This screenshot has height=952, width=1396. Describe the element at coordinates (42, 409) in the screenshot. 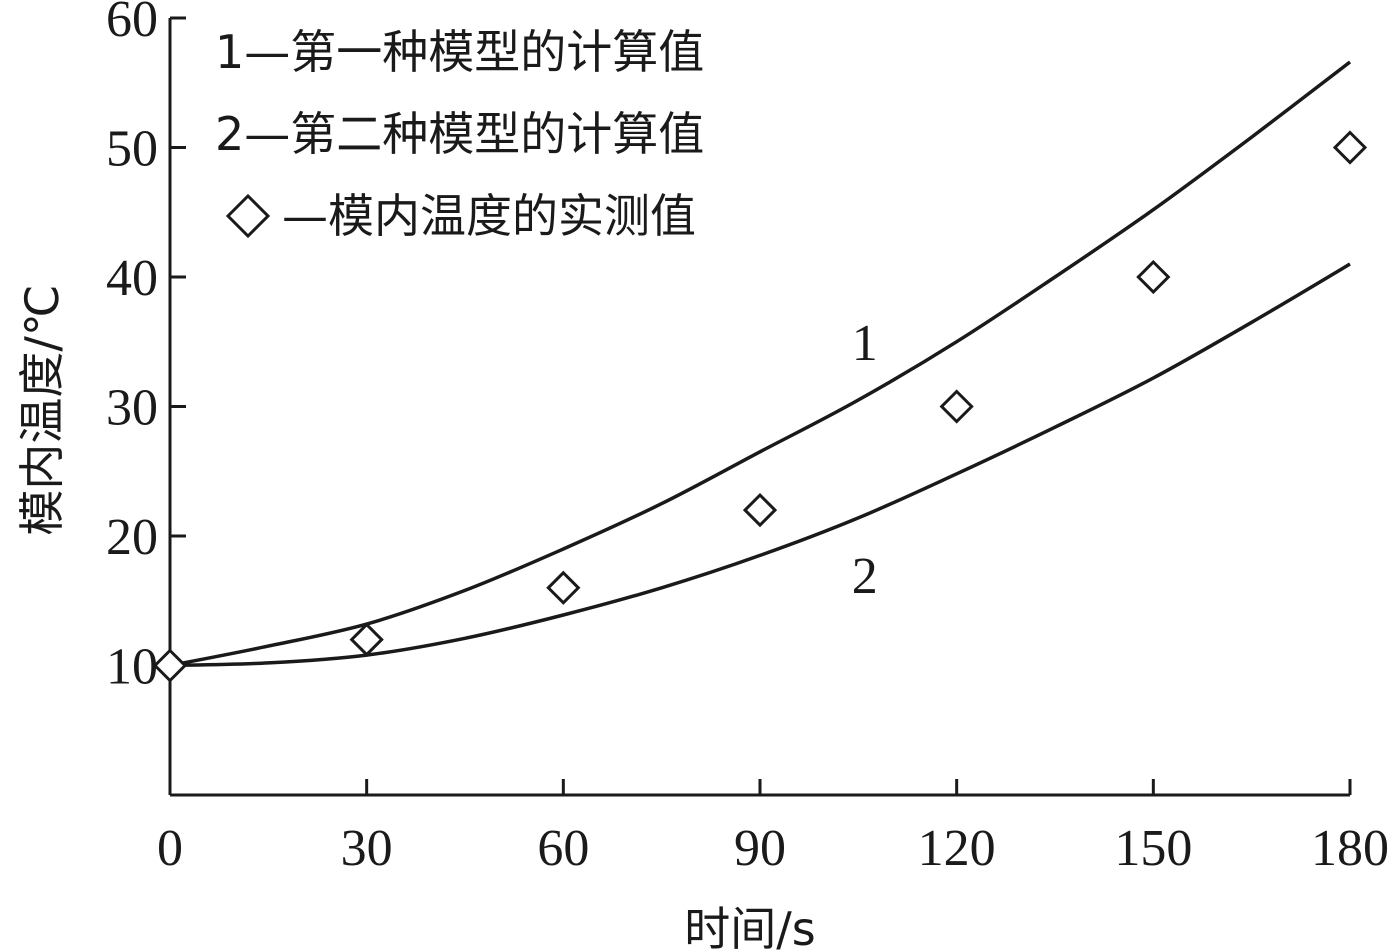

I see `y-axis-title: 模内温度/℃` at that location.